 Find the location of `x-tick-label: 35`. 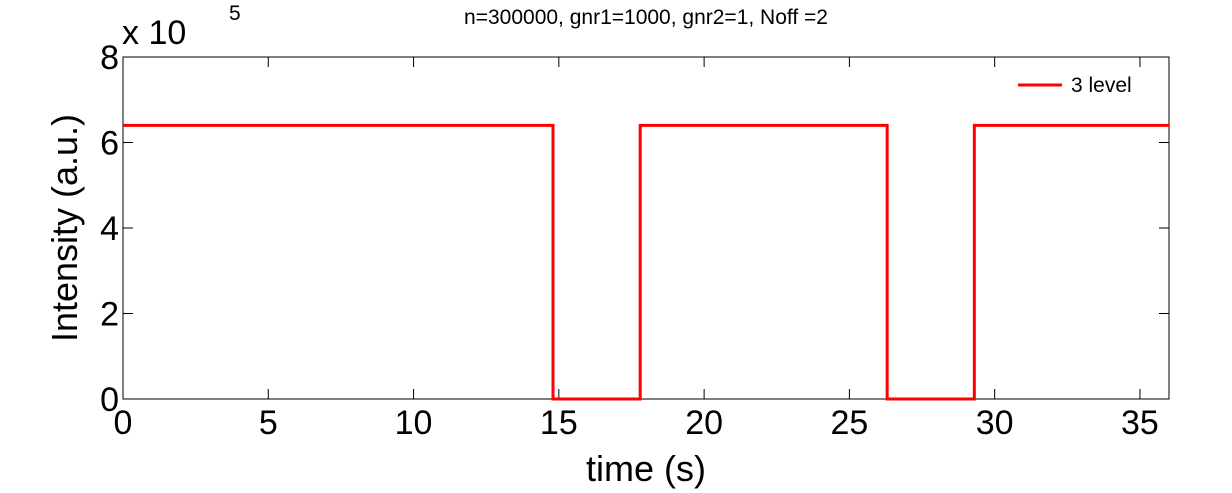

x-tick-label: 35 is located at coordinates (1140, 423).